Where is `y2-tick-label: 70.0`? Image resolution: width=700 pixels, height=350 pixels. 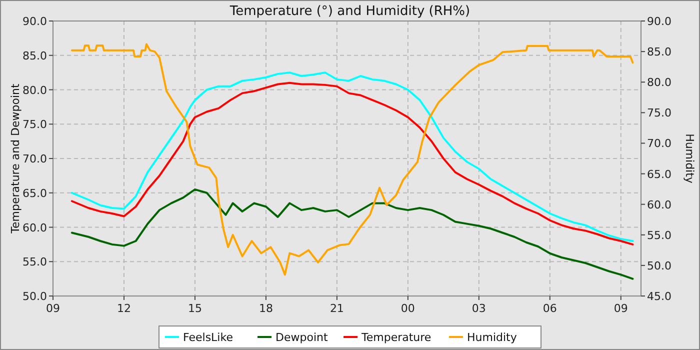
y2-tick-label: 70.0 is located at coordinates (659, 143).